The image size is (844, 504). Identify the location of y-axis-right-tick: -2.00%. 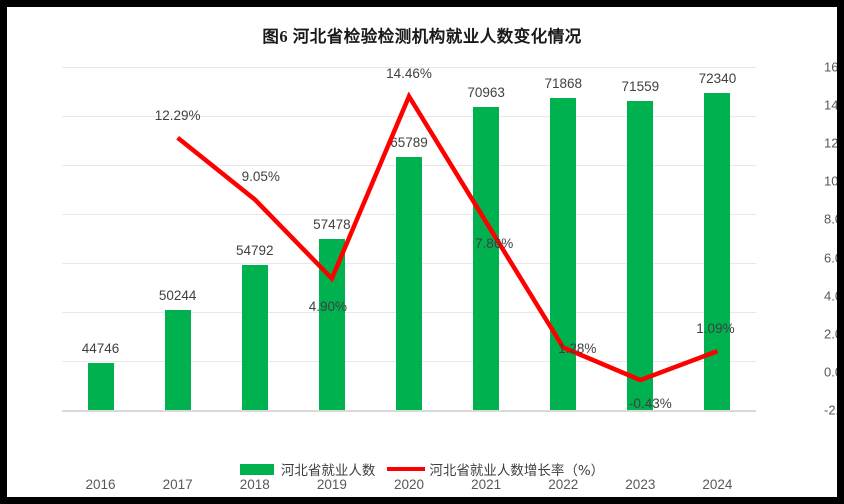
(830, 410).